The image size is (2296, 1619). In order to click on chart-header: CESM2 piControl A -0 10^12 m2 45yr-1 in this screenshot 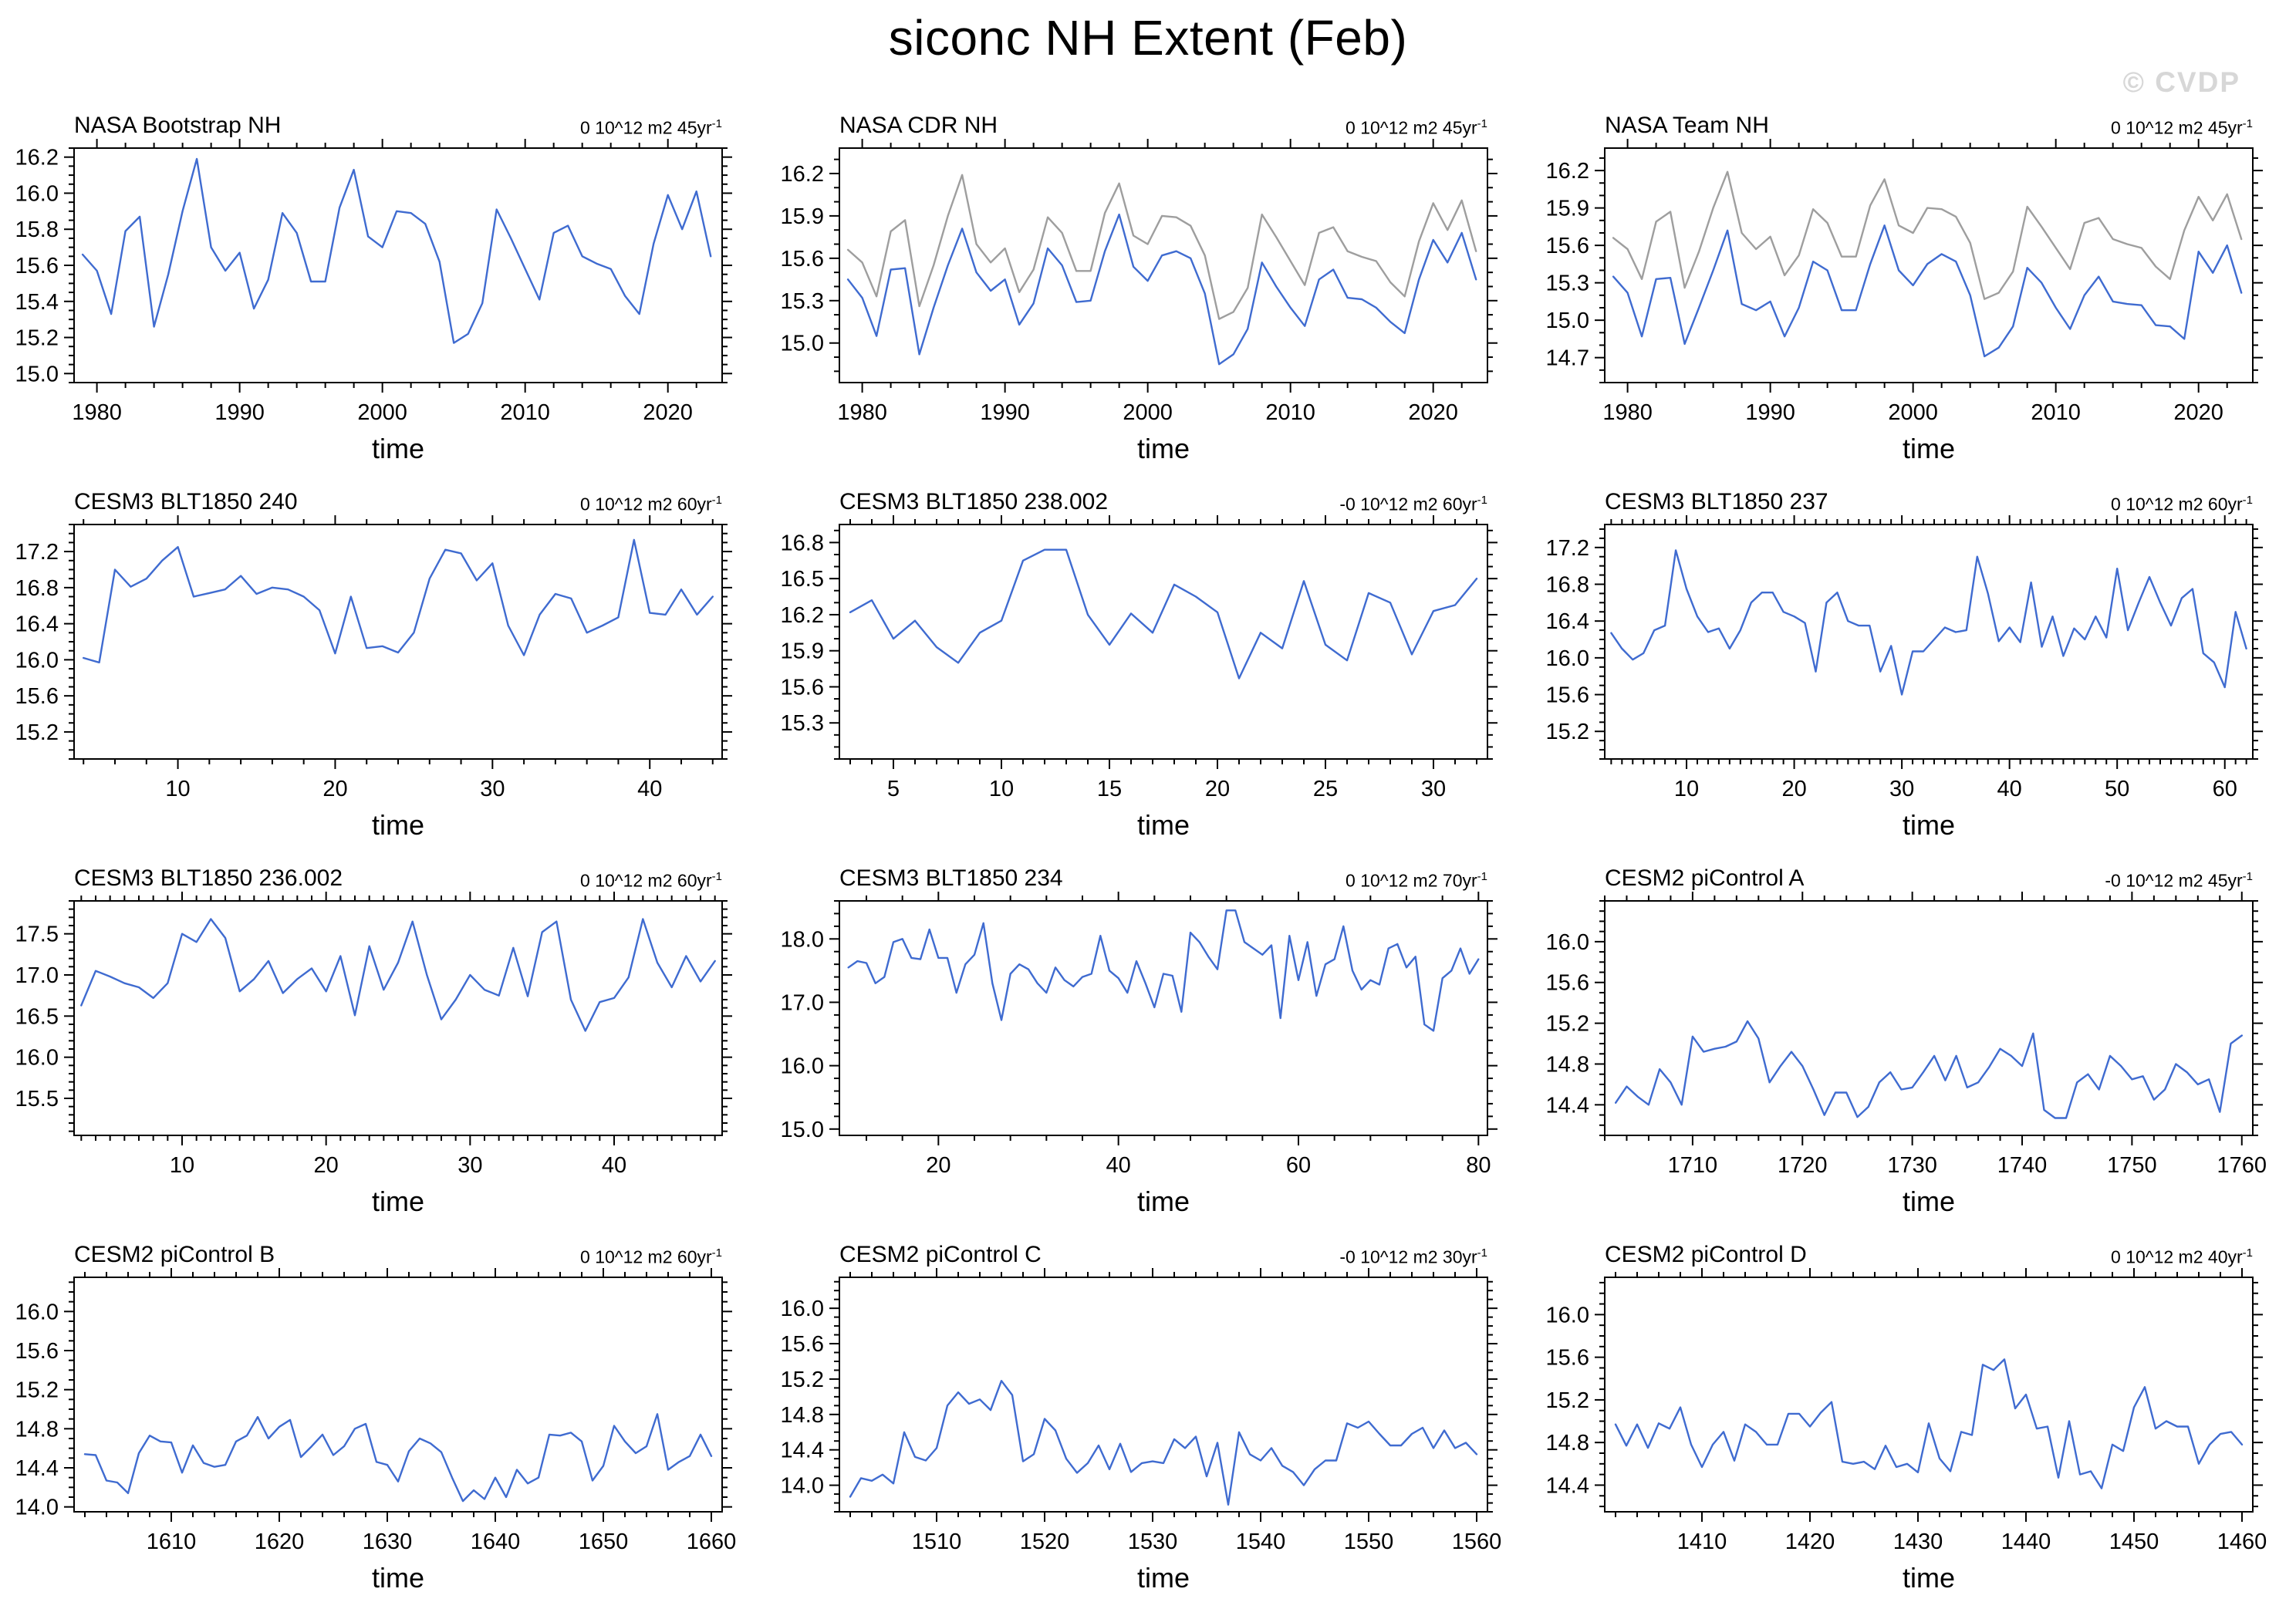, I will do `click(1913, 877)`.